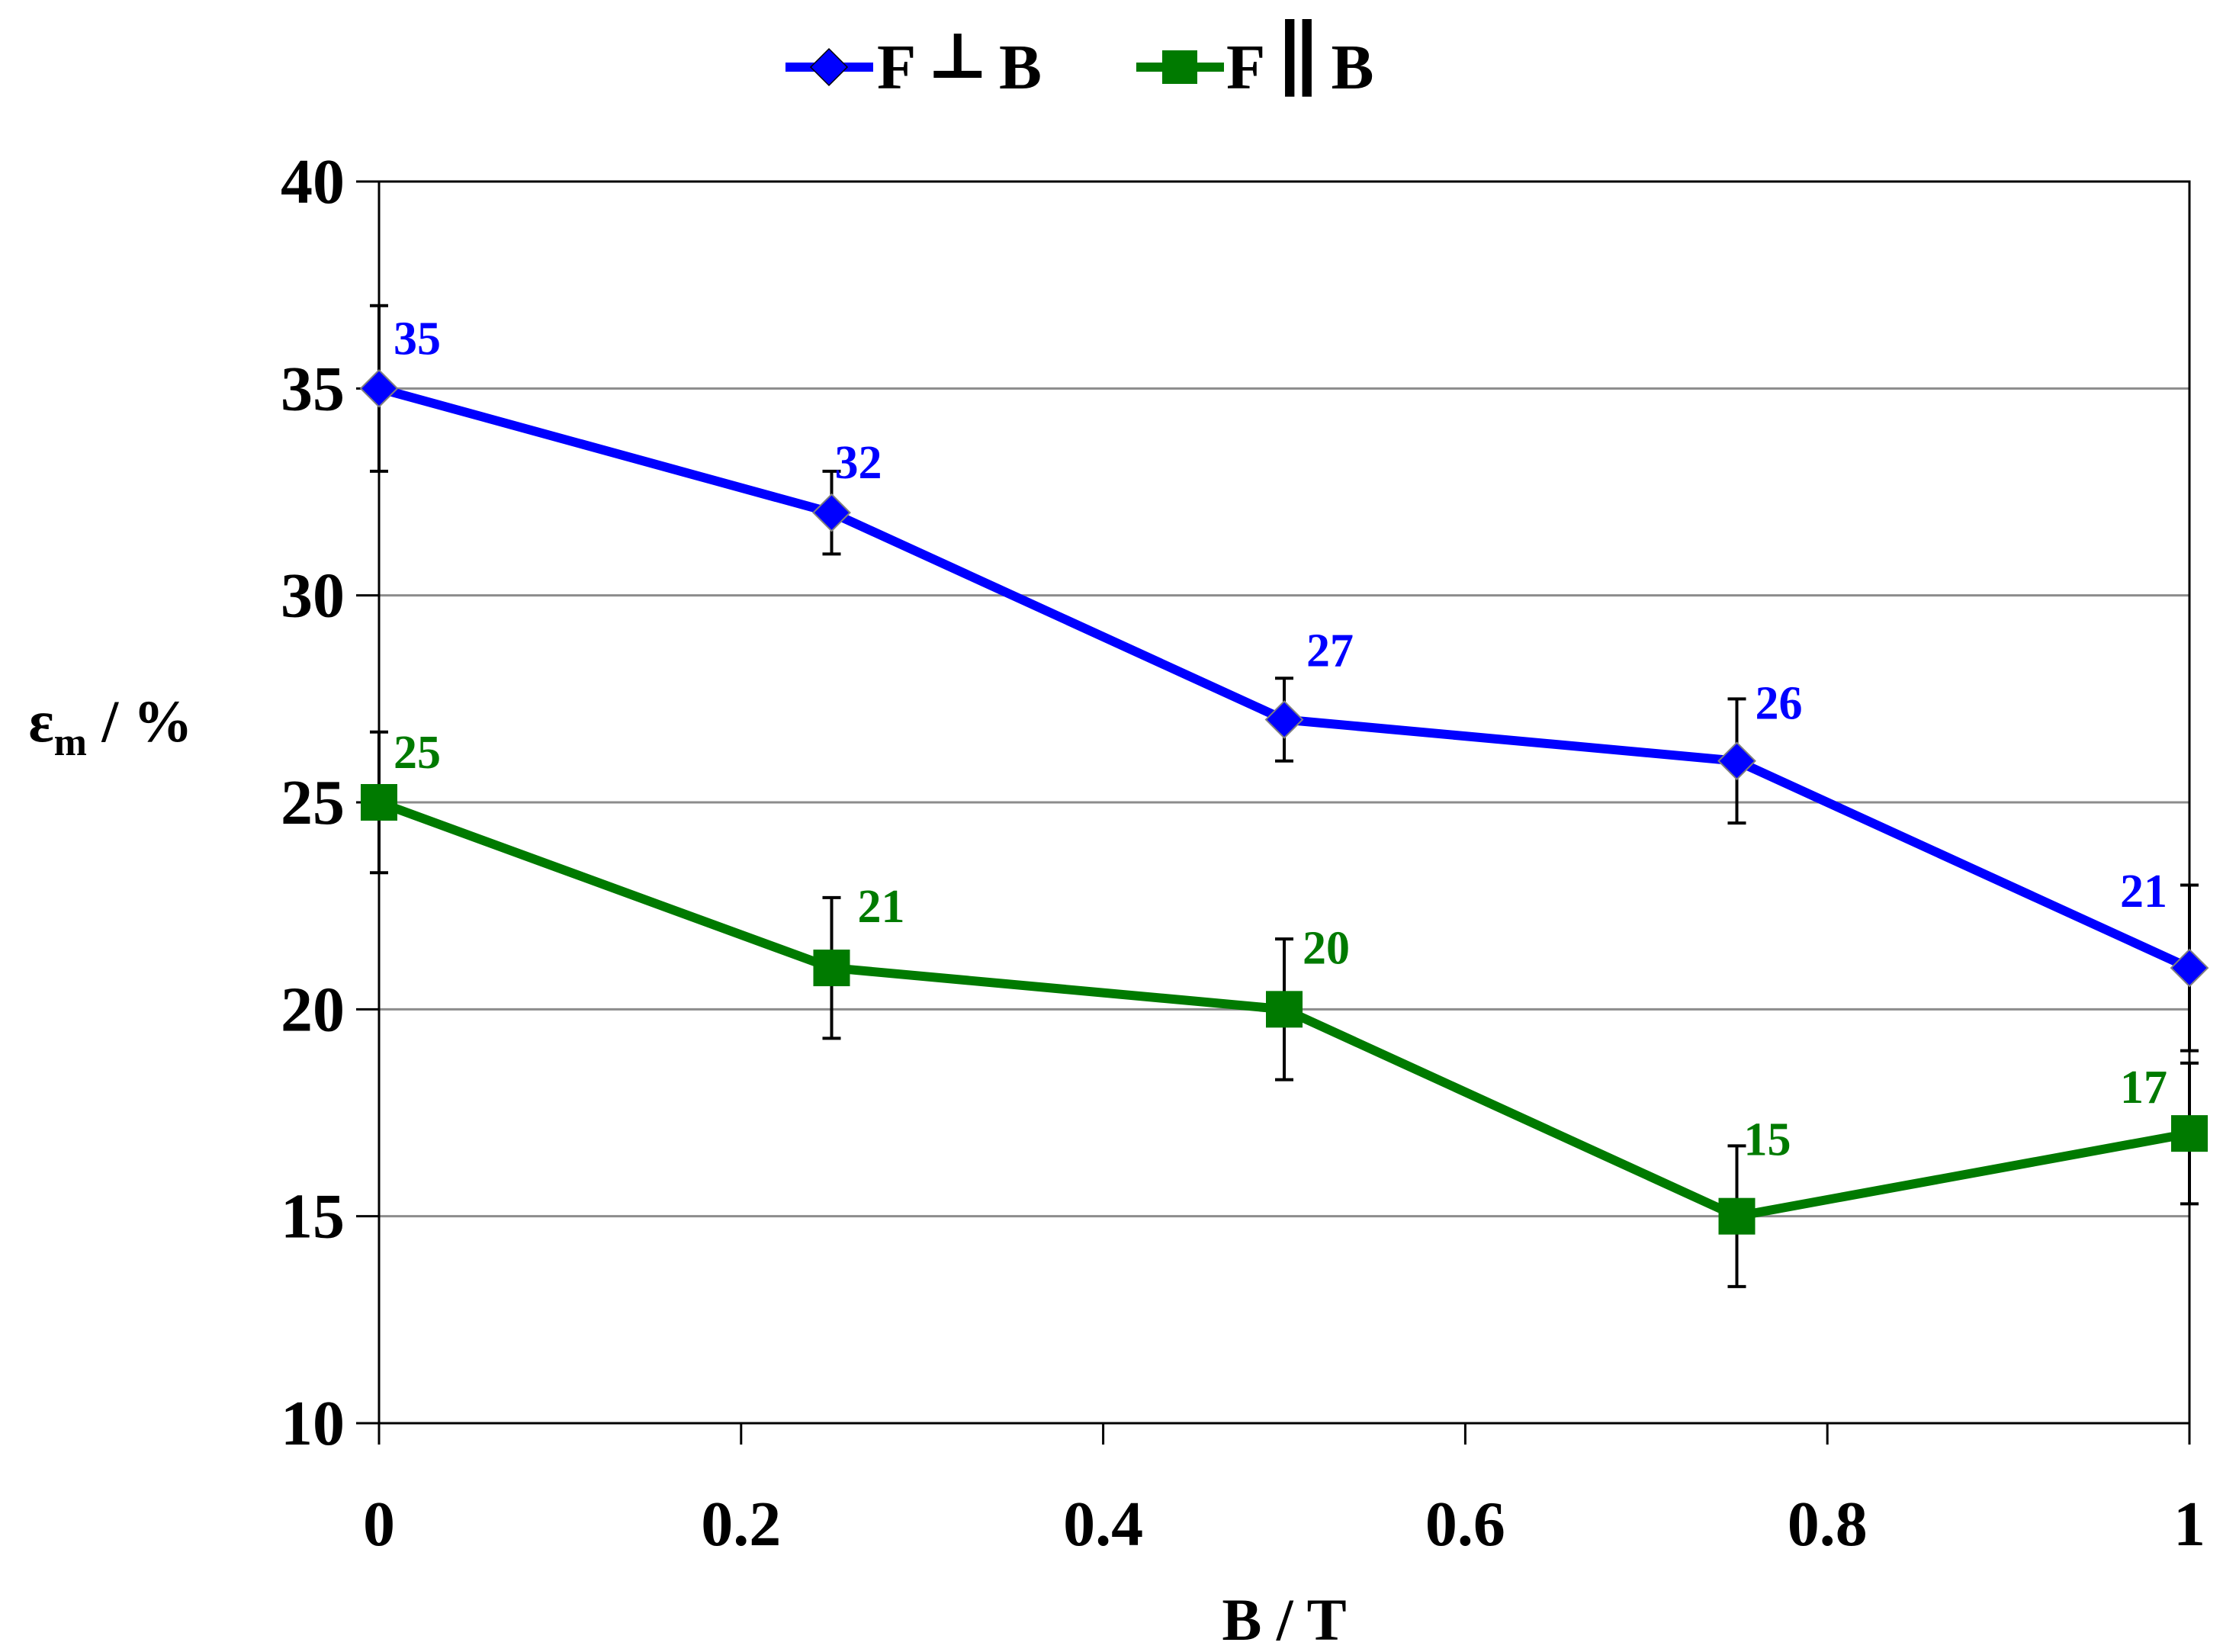 The width and height of the screenshot is (2223, 1652). What do you see at coordinates (313, 1424) in the screenshot?
I see `y-tick-label: 10` at bounding box center [313, 1424].